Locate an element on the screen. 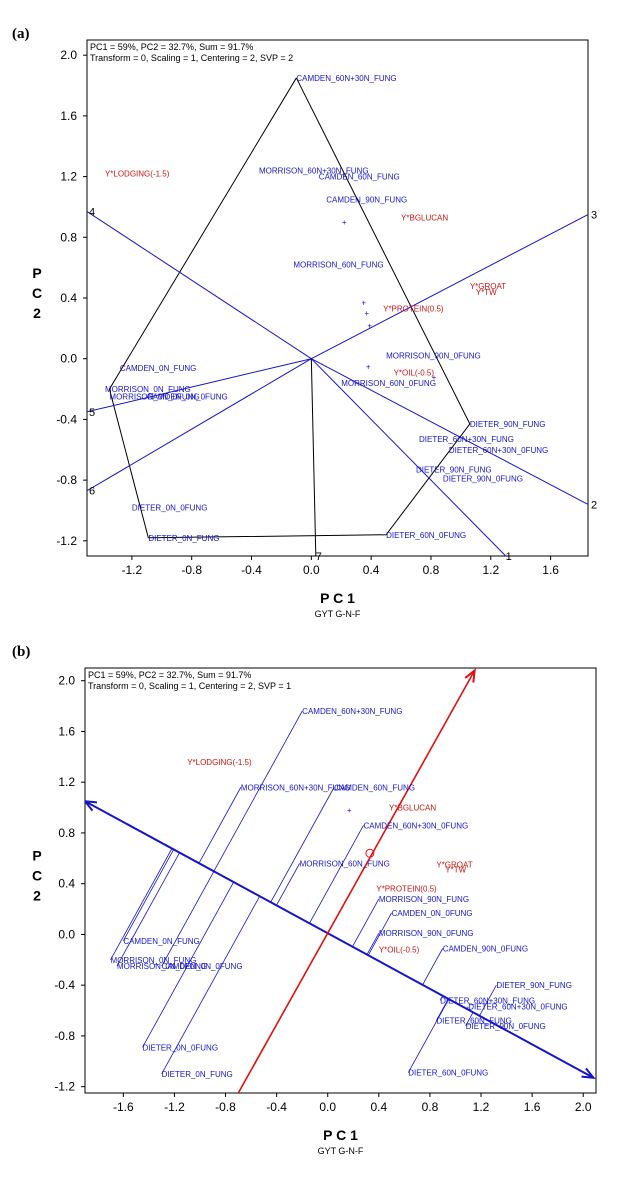 The width and height of the screenshot is (627, 1184). environment-label: Y*BGLUCAN is located at coordinates (424, 218).